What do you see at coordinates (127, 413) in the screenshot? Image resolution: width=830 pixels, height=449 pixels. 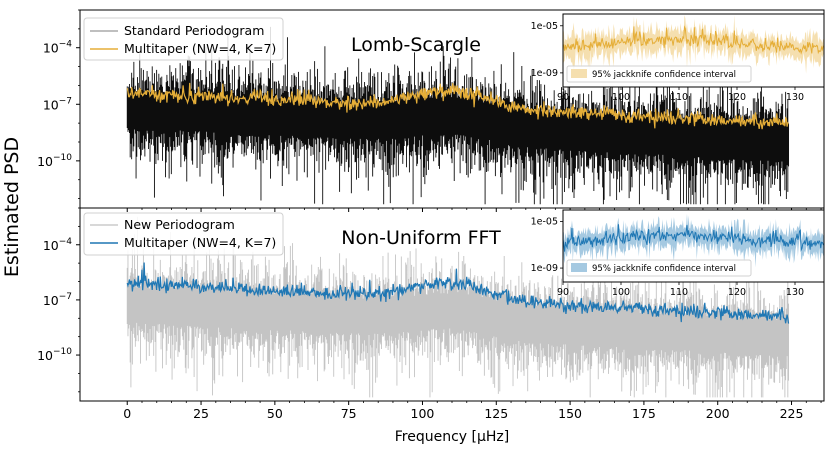 I see `x-tick-label: 0` at bounding box center [127, 413].